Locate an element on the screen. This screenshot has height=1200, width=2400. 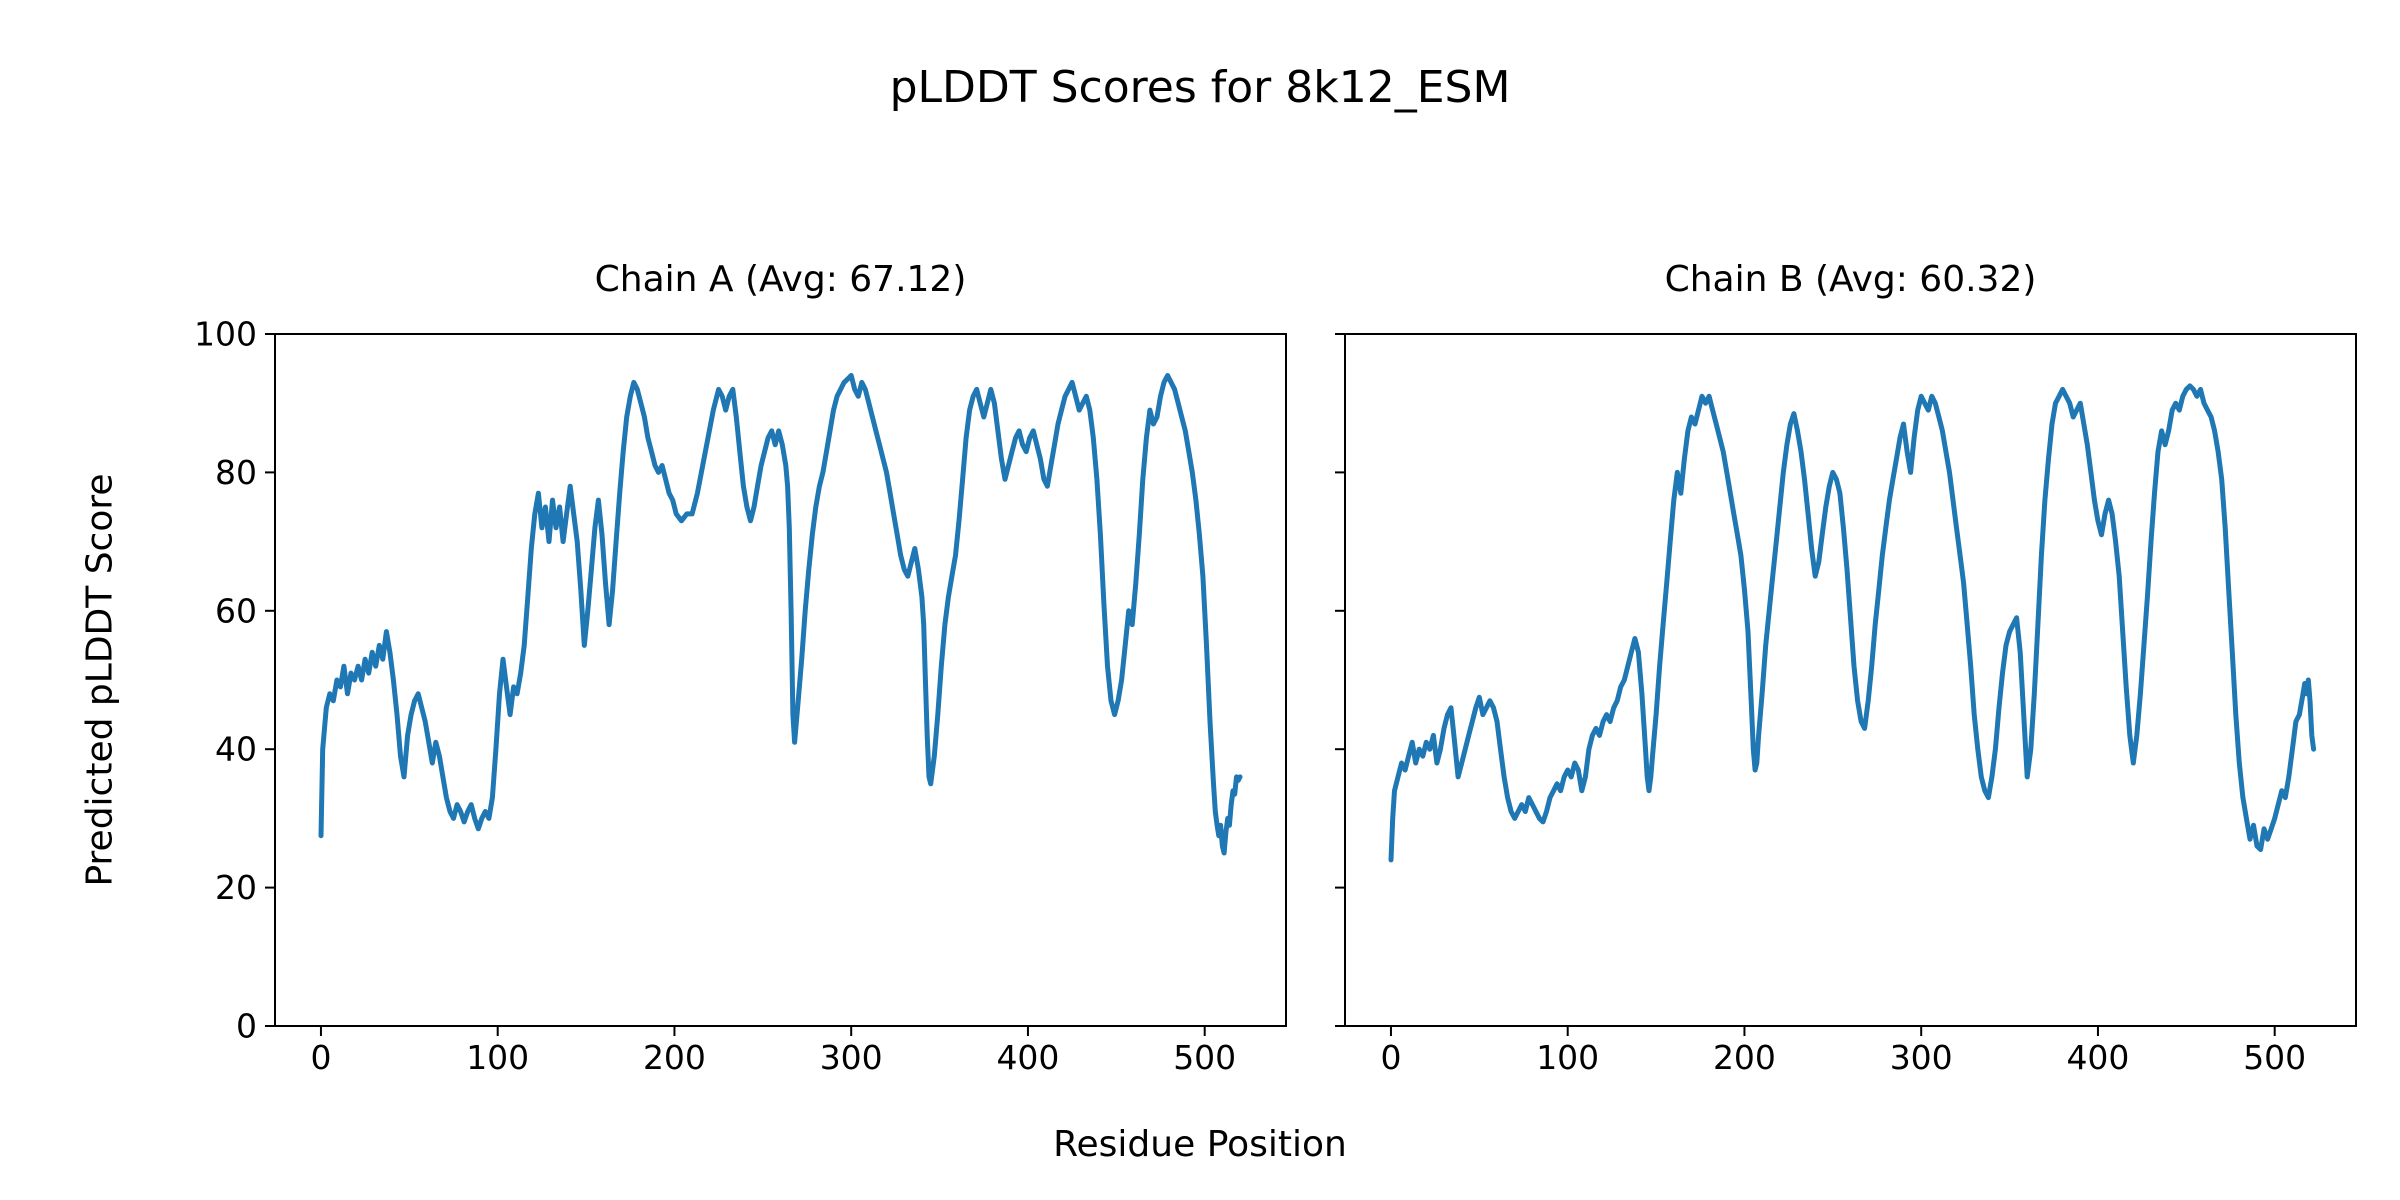
y-tick-label: 80 is located at coordinates (236, 472).